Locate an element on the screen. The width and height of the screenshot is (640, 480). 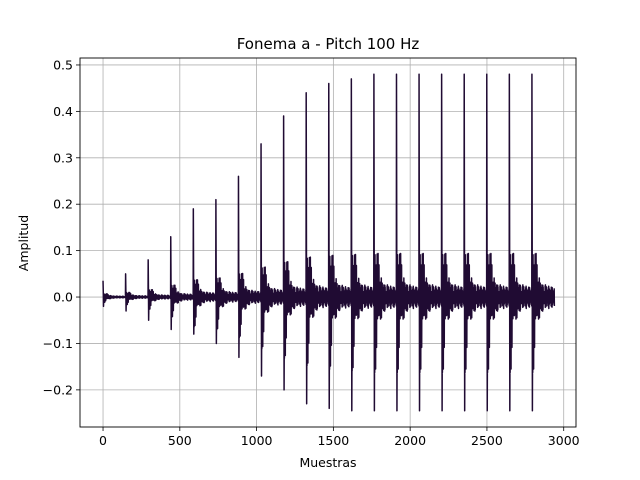
y-tick-label: −0.1 is located at coordinates (58, 343).